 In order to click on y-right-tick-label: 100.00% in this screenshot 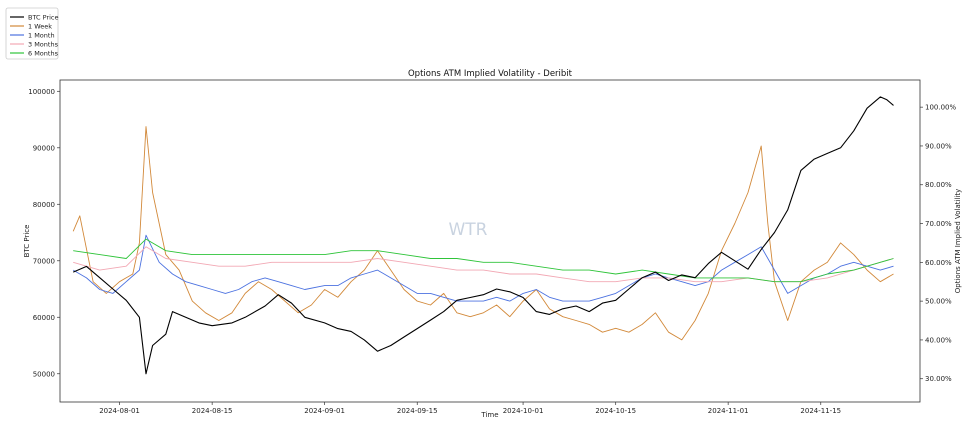, I will do `click(940, 108)`.